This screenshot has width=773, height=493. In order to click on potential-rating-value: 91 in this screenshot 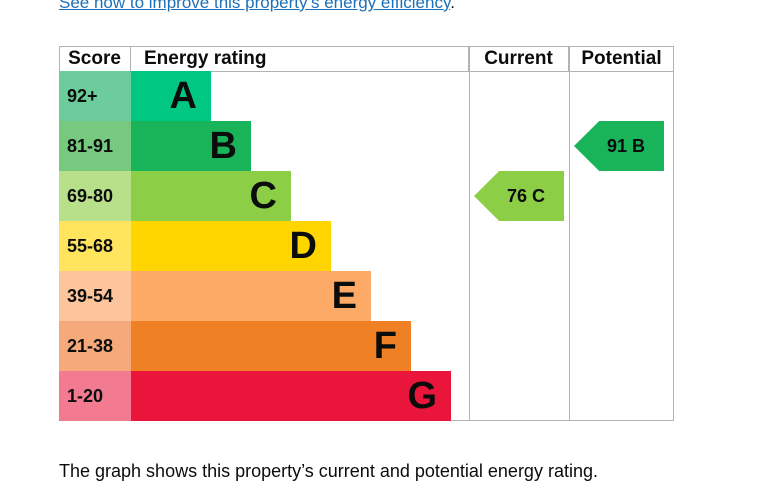, I will do `click(616, 145)`.